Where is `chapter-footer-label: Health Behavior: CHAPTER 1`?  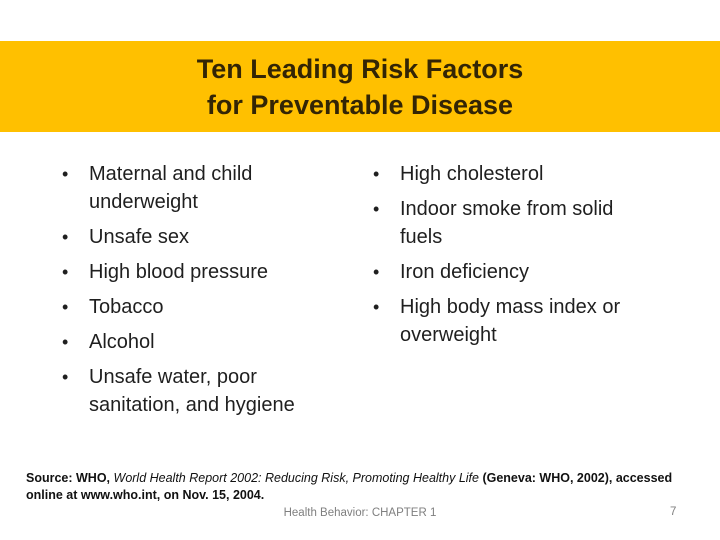 chapter-footer-label: Health Behavior: CHAPTER 1 is located at coordinates (360, 513).